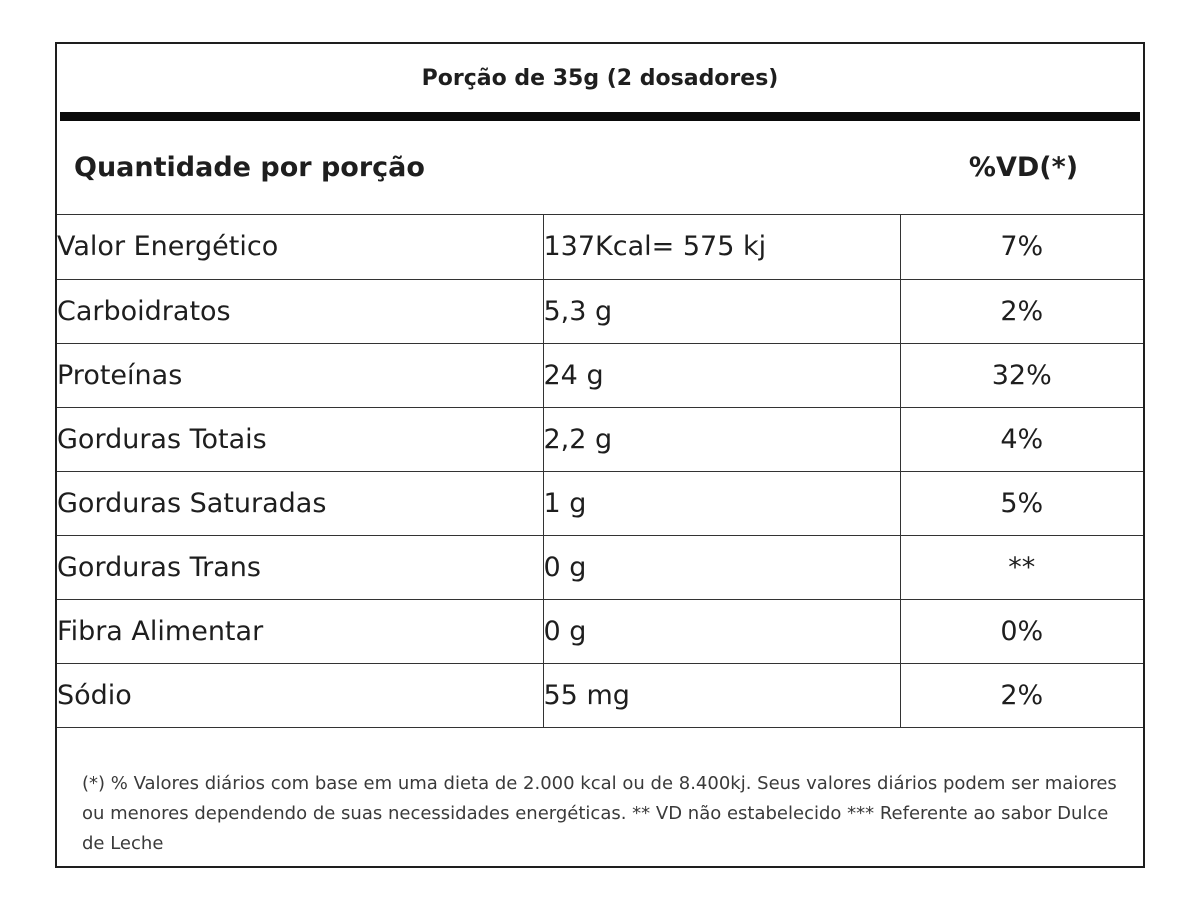 Image resolution: width=1200 pixels, height=910 pixels. What do you see at coordinates (722, 695) in the screenshot?
I see `nutrient-amount: 55 mg` at bounding box center [722, 695].